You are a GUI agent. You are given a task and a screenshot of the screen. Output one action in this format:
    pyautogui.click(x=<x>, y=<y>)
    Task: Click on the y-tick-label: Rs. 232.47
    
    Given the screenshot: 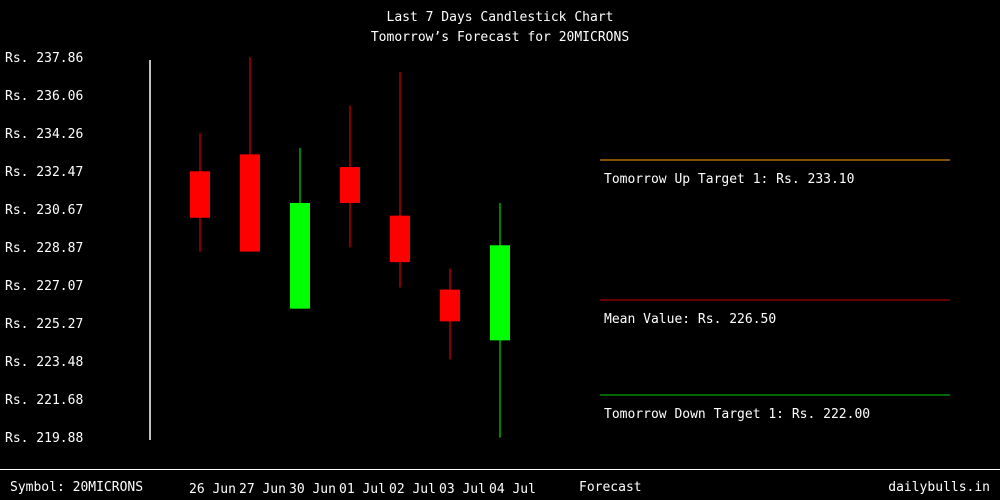 What is the action you would take?
    pyautogui.click(x=44, y=172)
    